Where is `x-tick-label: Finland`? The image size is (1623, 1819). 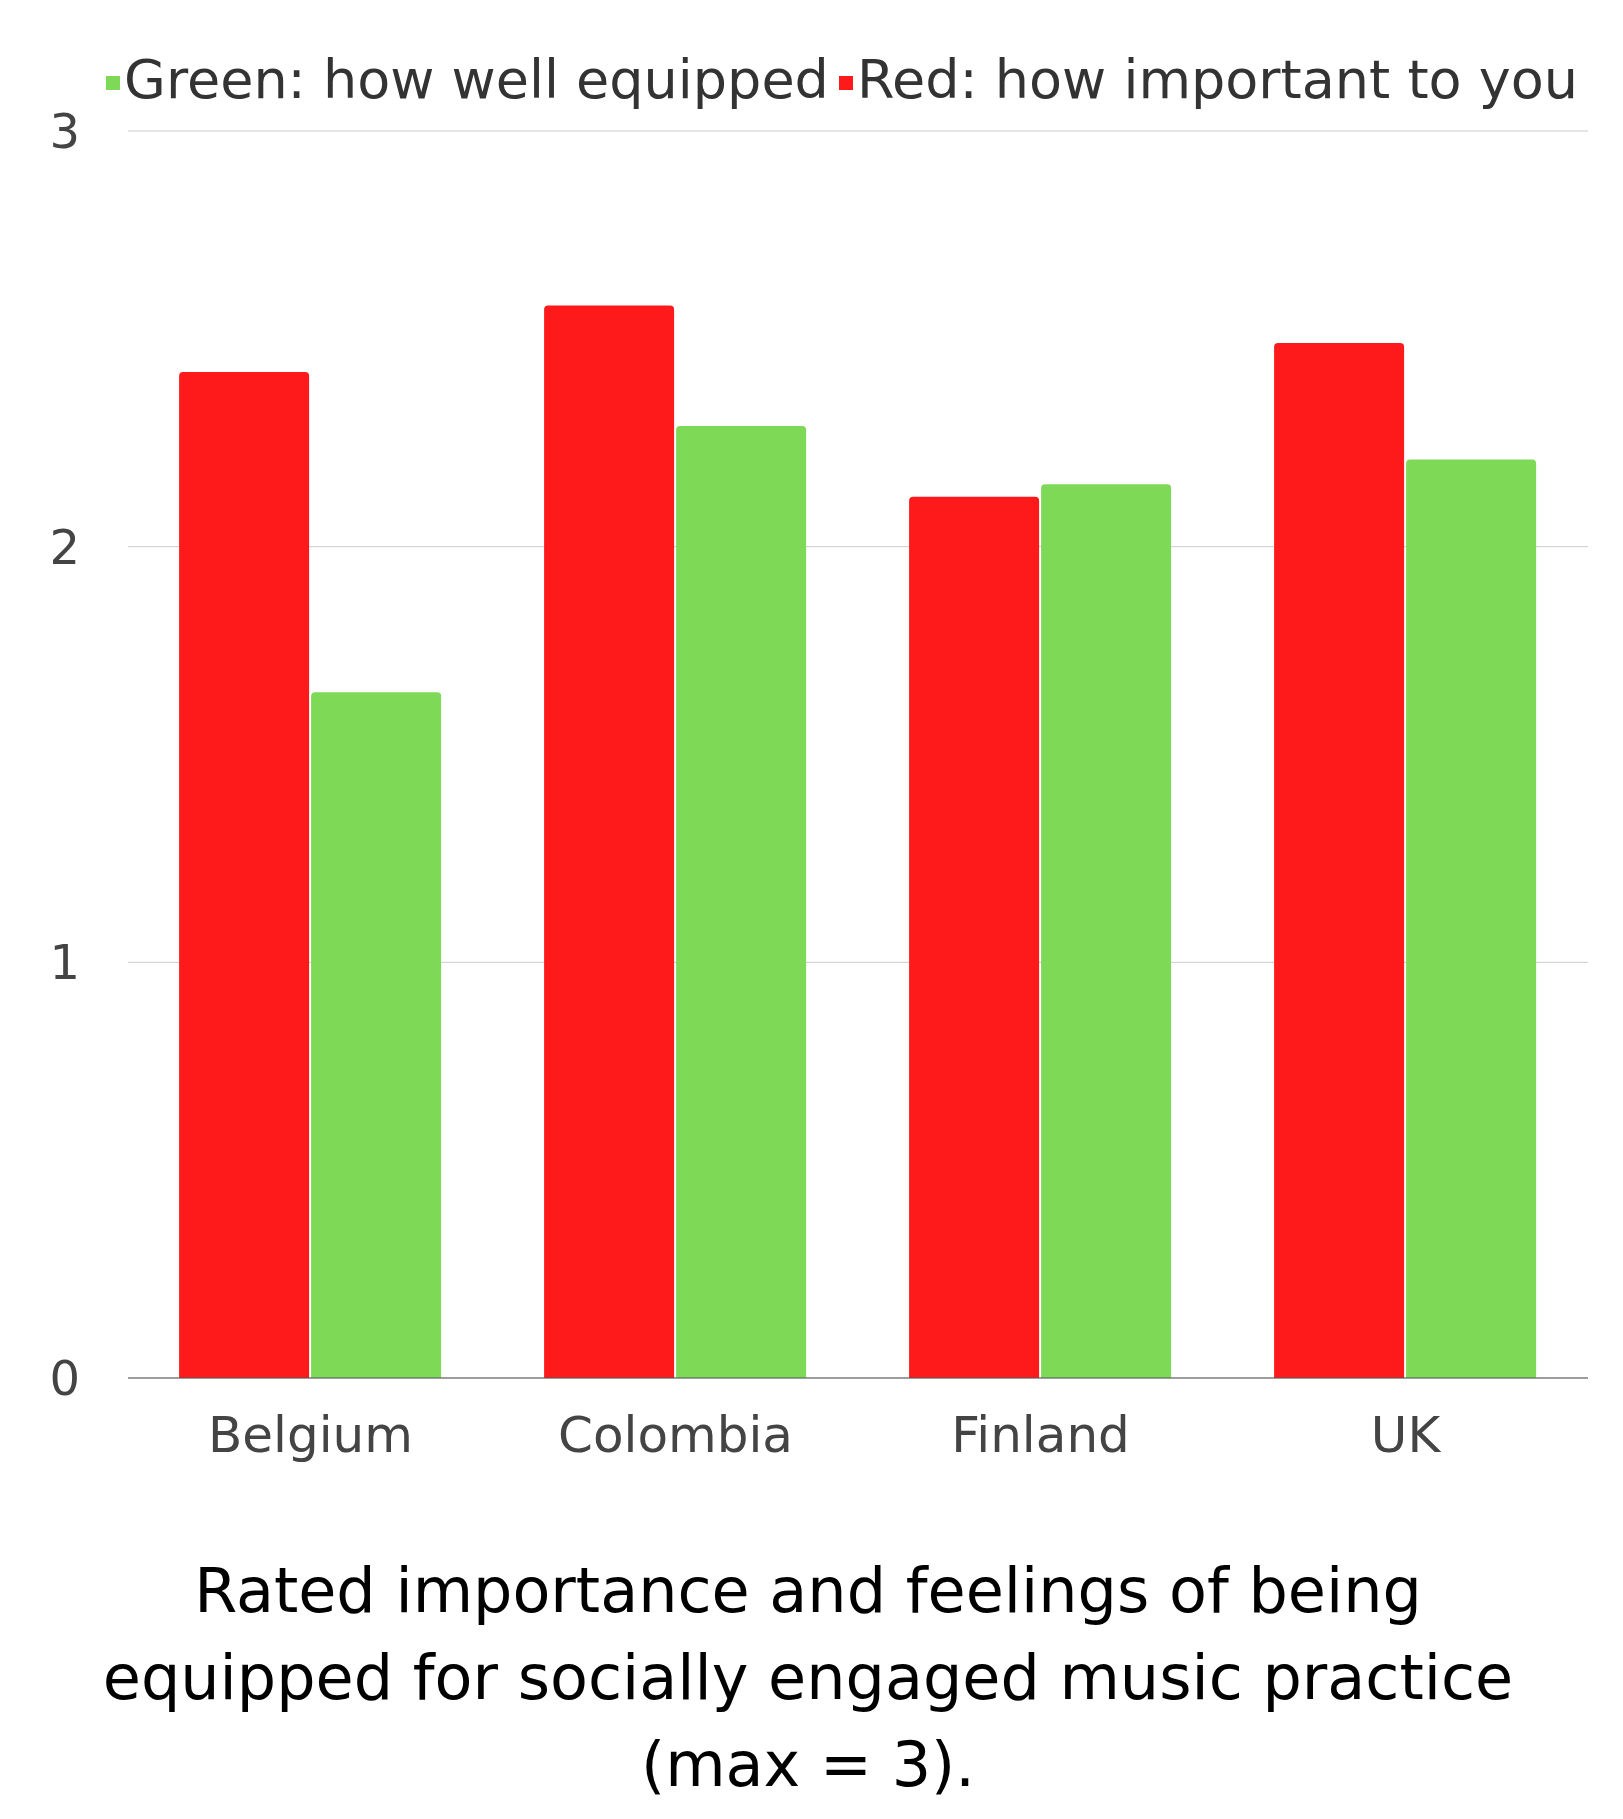
x-tick-label: Finland is located at coordinates (1040, 1434).